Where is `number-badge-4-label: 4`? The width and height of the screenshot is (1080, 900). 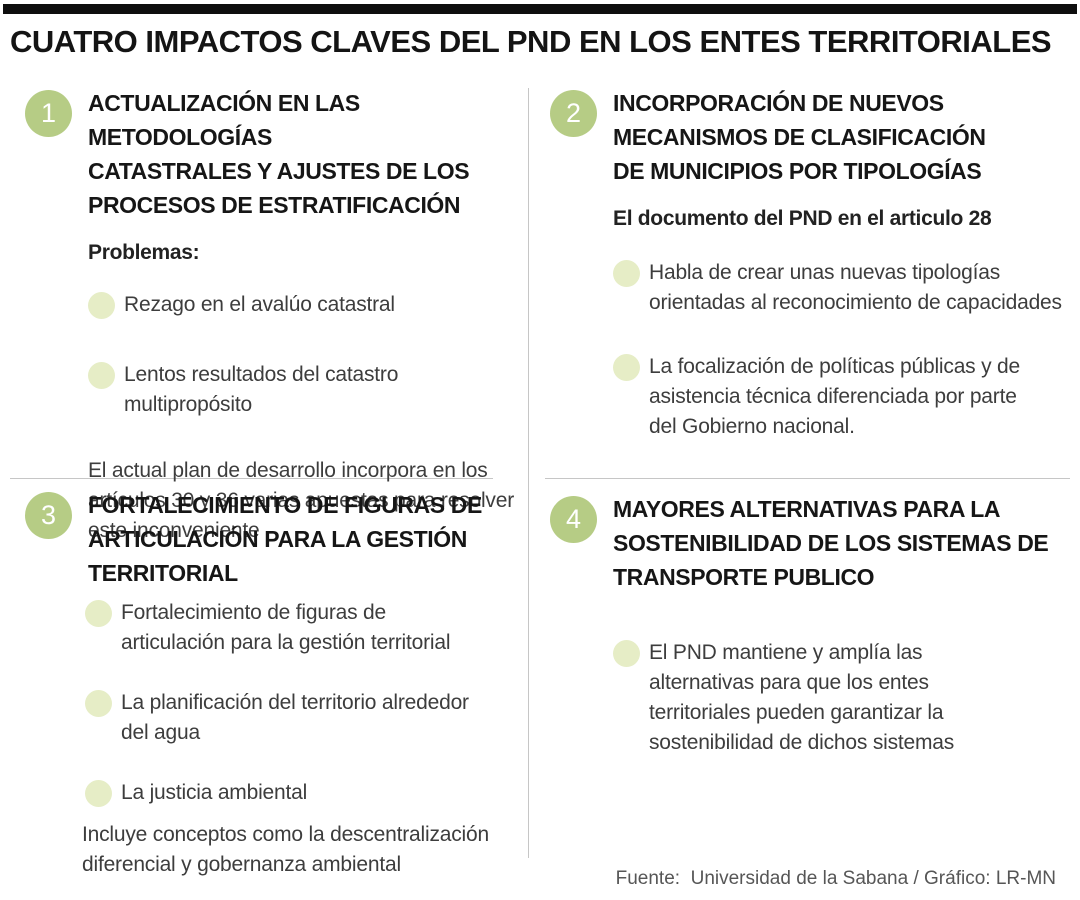
number-badge-4-label: 4 is located at coordinates (573, 519).